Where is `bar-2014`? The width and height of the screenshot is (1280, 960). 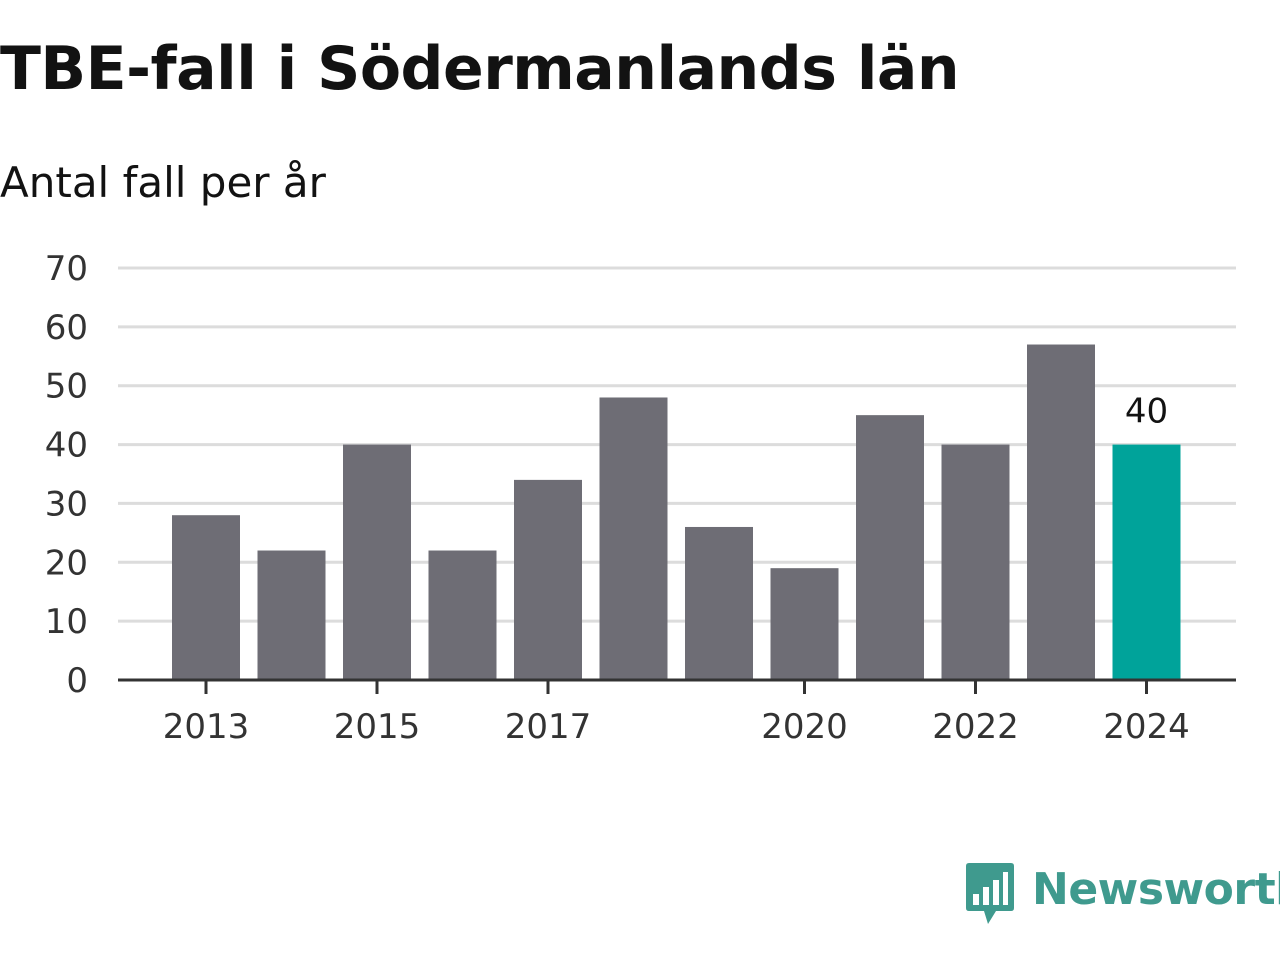 bar-2014 is located at coordinates (291, 615).